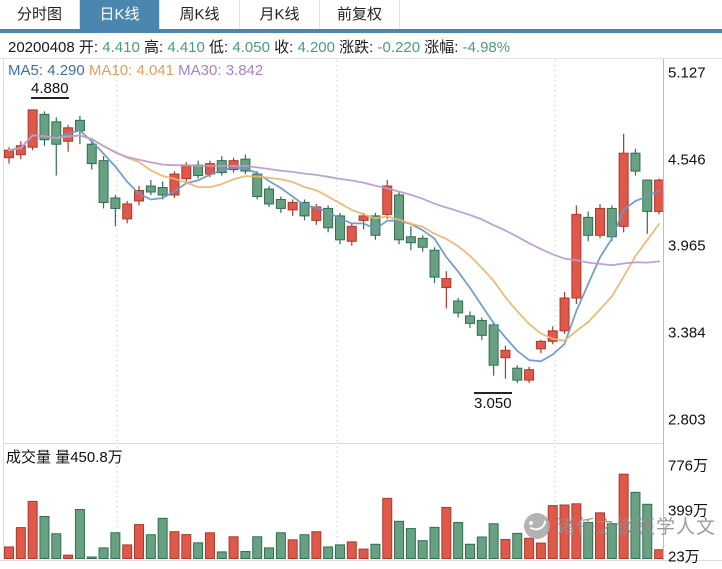 This screenshot has height=569, width=722. I want to click on watermark-text: 诸任之谈医学人文, so click(636, 527).